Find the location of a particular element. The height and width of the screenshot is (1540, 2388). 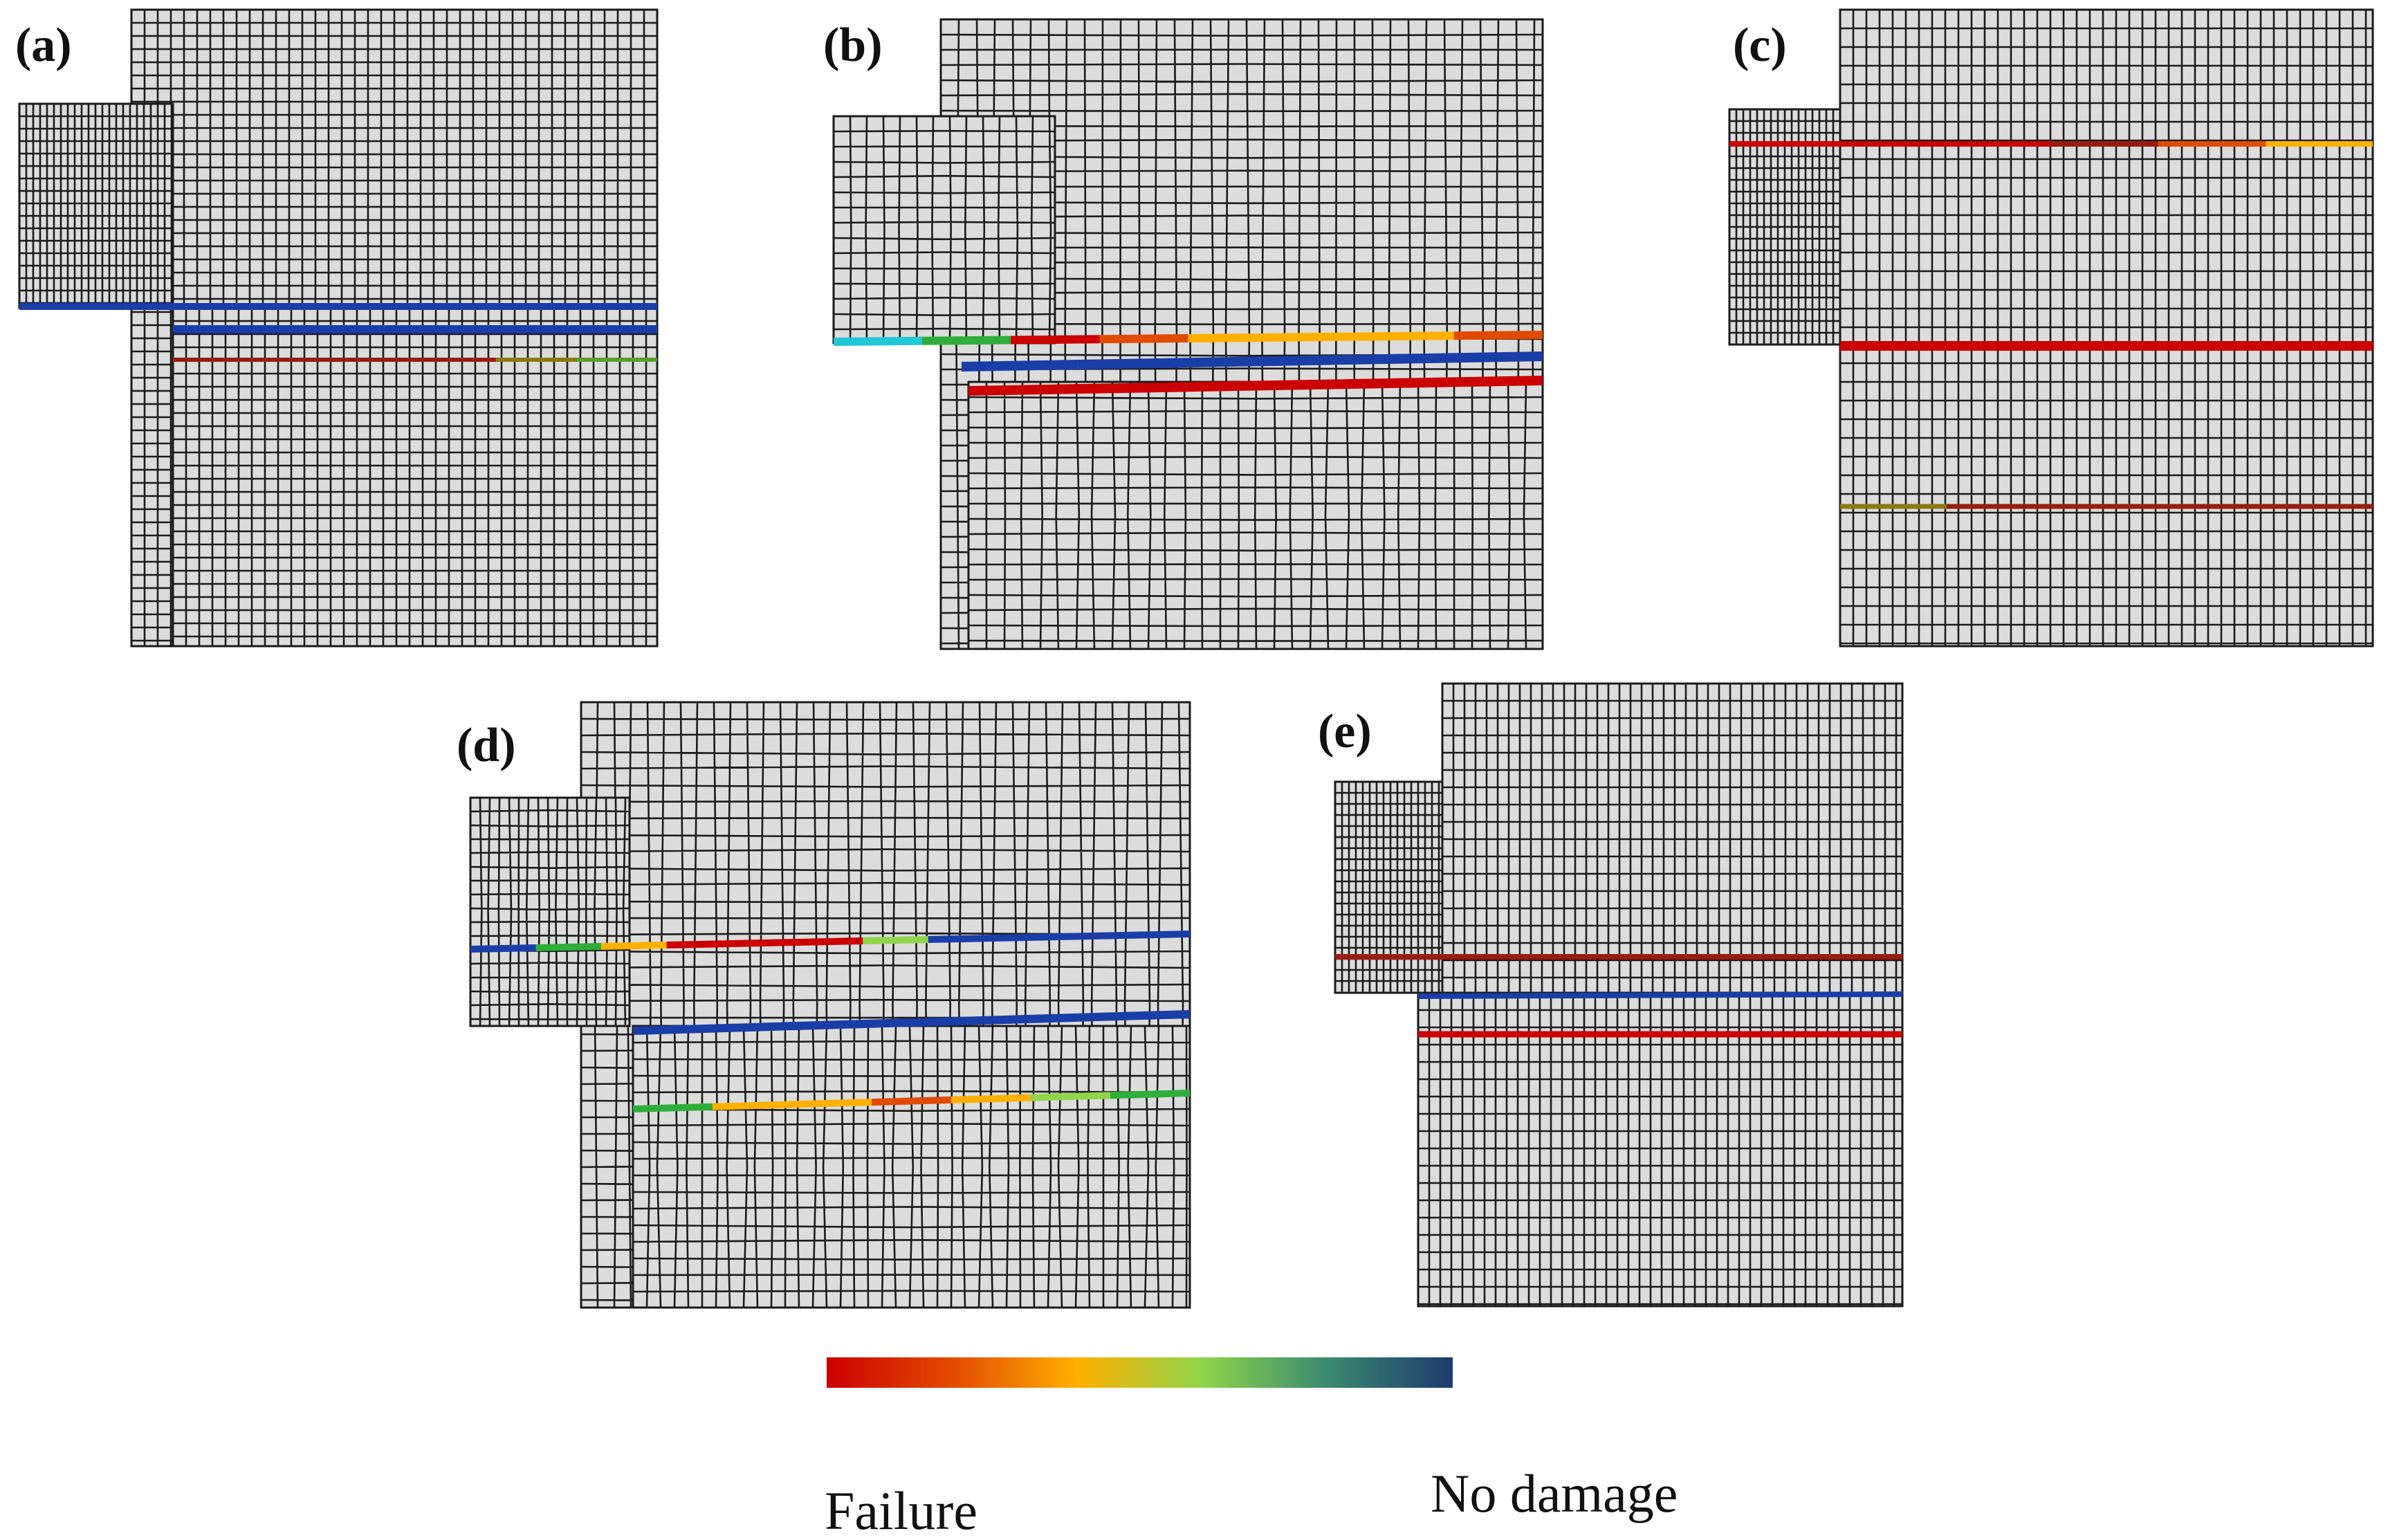

panel-a: (a) is located at coordinates (333, 328).